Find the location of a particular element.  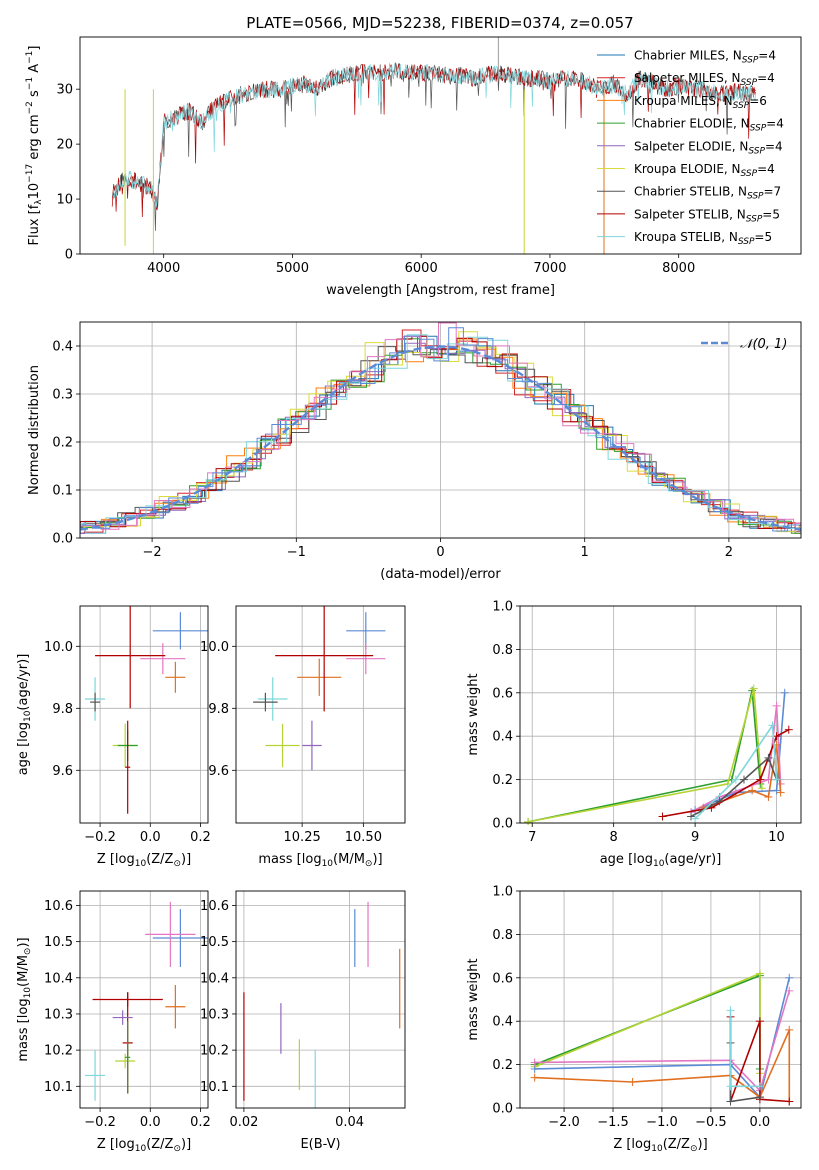

mass-vs-Z-ytick-label: 10.4 is located at coordinates (58, 978).